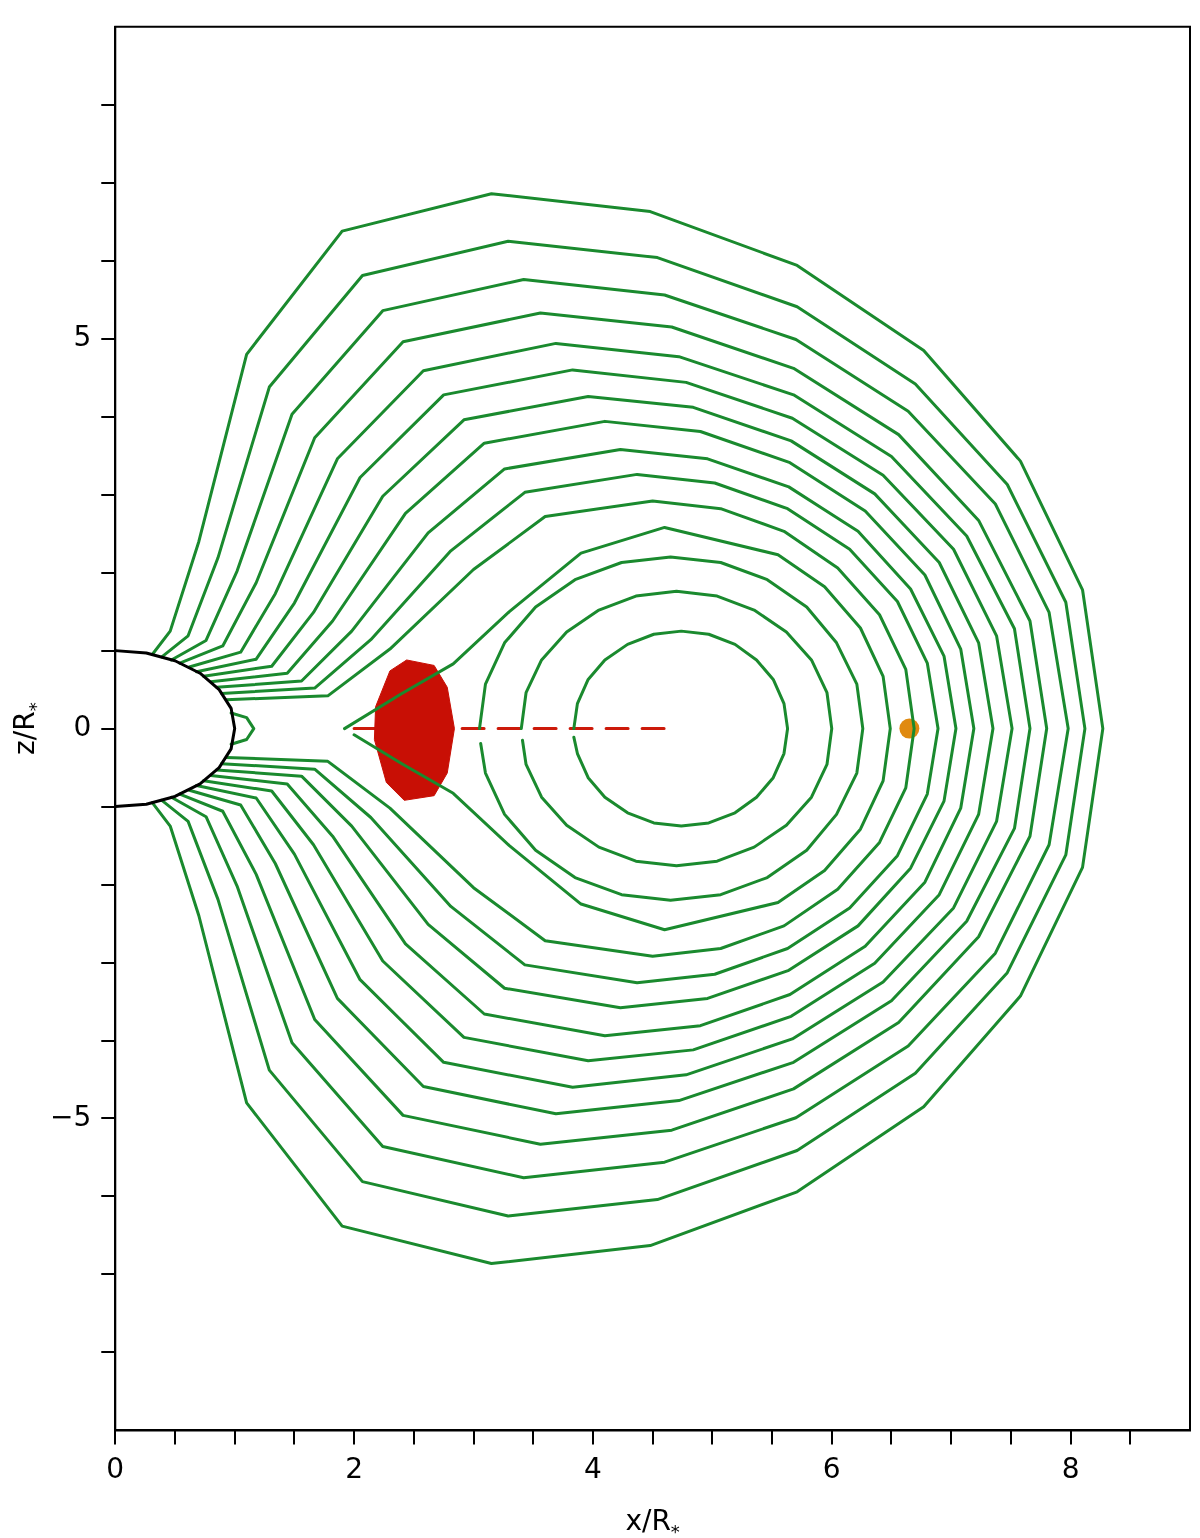 This screenshot has height=1538, width=1200. I want to click on y-tick-label: 5, so click(82, 336).